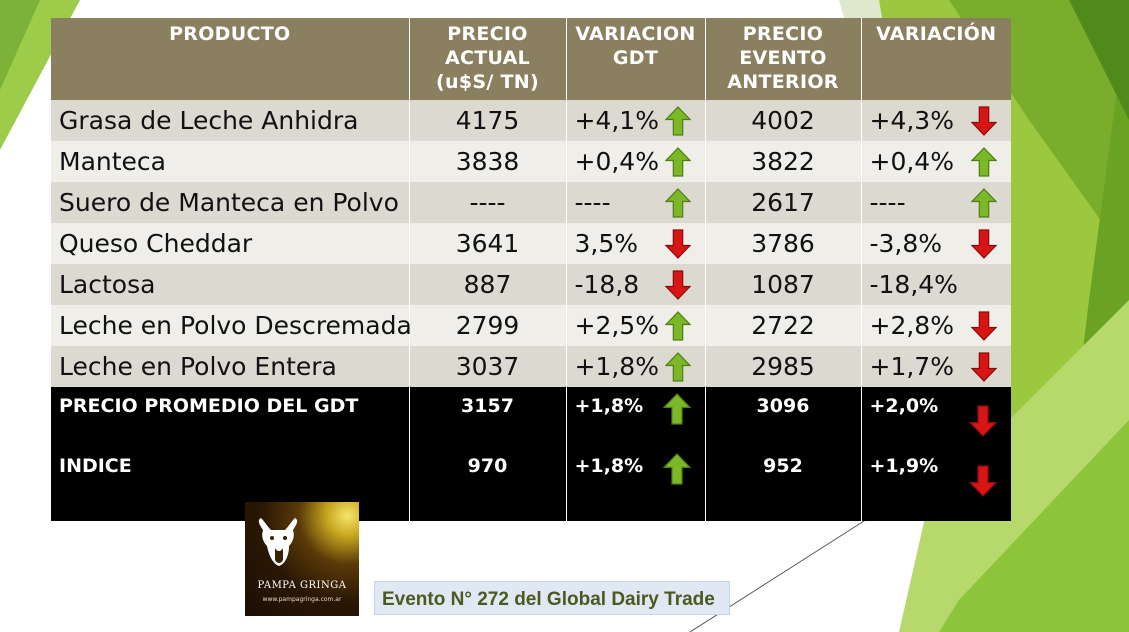 This screenshot has width=1129, height=632. What do you see at coordinates (488, 202) in the screenshot?
I see `current-price: ----` at bounding box center [488, 202].